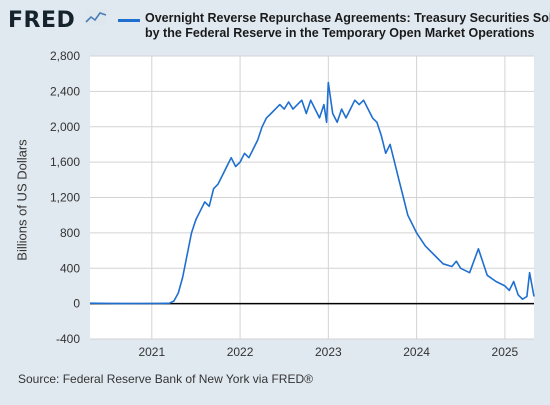 This screenshot has height=405, width=550. I want to click on x-tick-labels: 2021 2022 2023 2024 2025, so click(328, 352).